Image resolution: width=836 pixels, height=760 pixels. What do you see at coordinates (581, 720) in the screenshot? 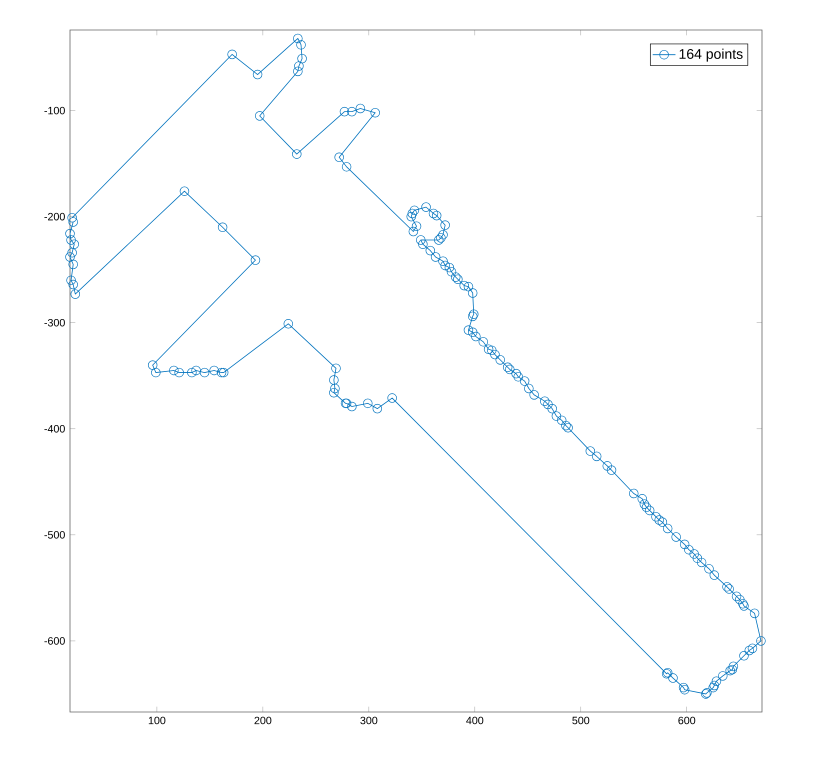
I see `x-tick-label: 500` at bounding box center [581, 720].